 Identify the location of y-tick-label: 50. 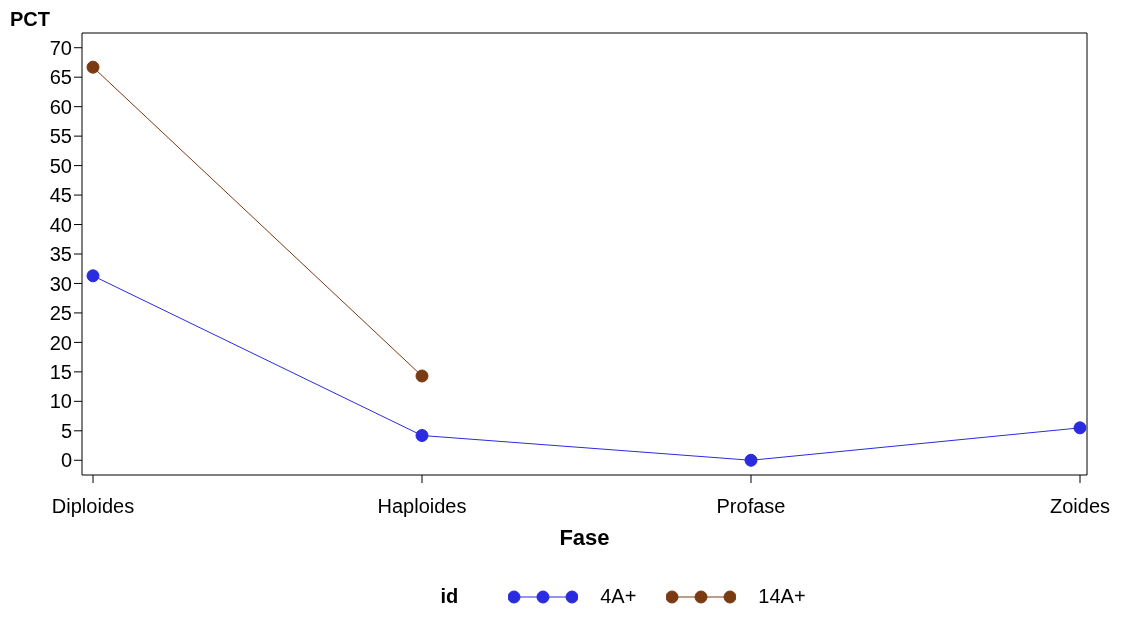
(60, 165).